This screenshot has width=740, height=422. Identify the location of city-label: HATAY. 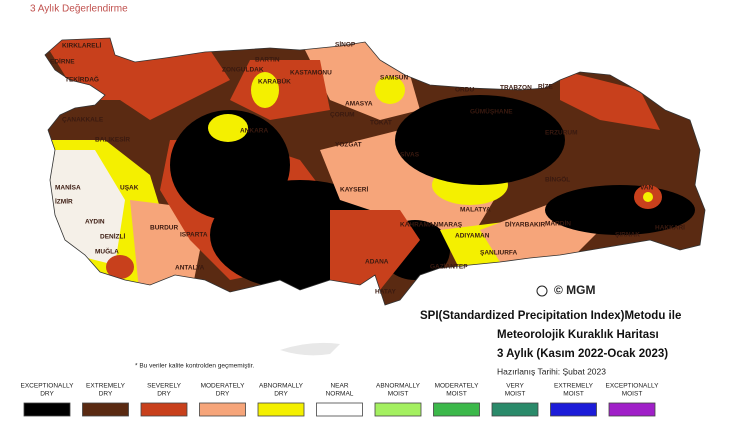
(385, 292).